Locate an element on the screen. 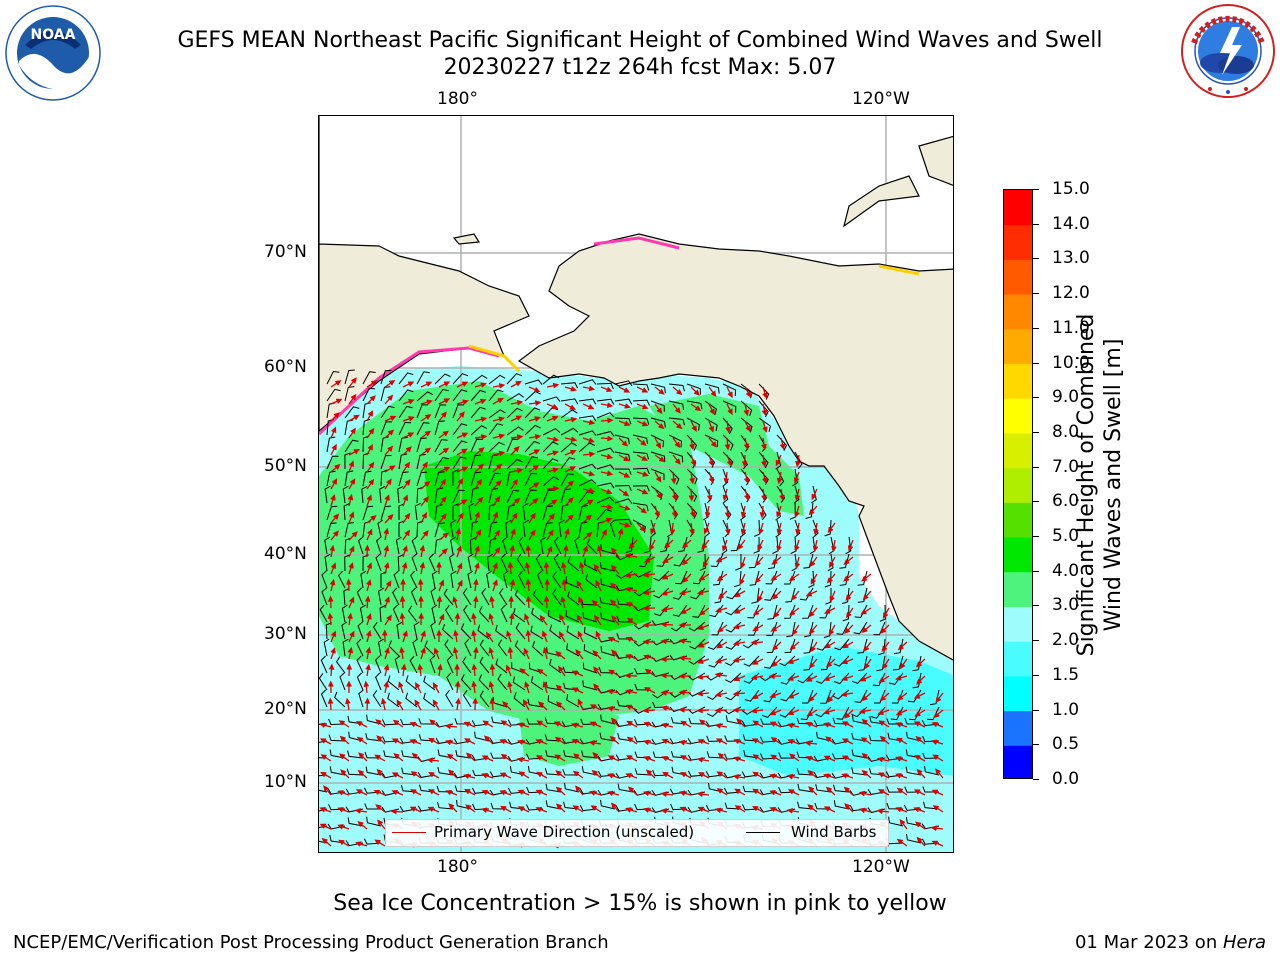 Image resolution: width=1280 pixels, height=960 pixels. colorbar-tick: 0.5 is located at coordinates (1066, 744).